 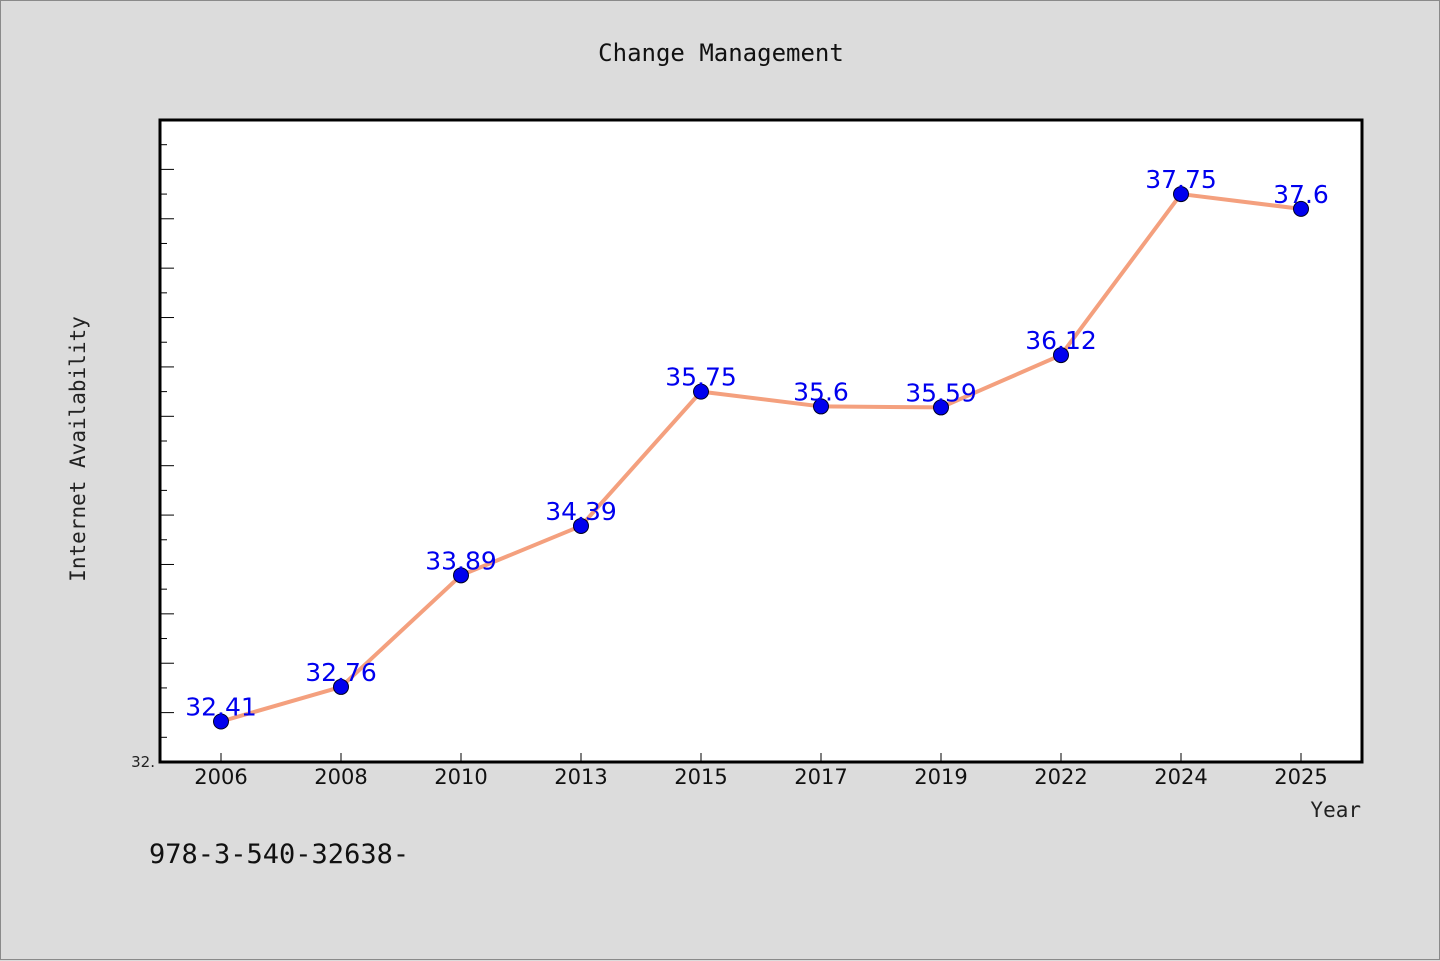 What do you see at coordinates (581, 511) in the screenshot?
I see `data-label: 34.39` at bounding box center [581, 511].